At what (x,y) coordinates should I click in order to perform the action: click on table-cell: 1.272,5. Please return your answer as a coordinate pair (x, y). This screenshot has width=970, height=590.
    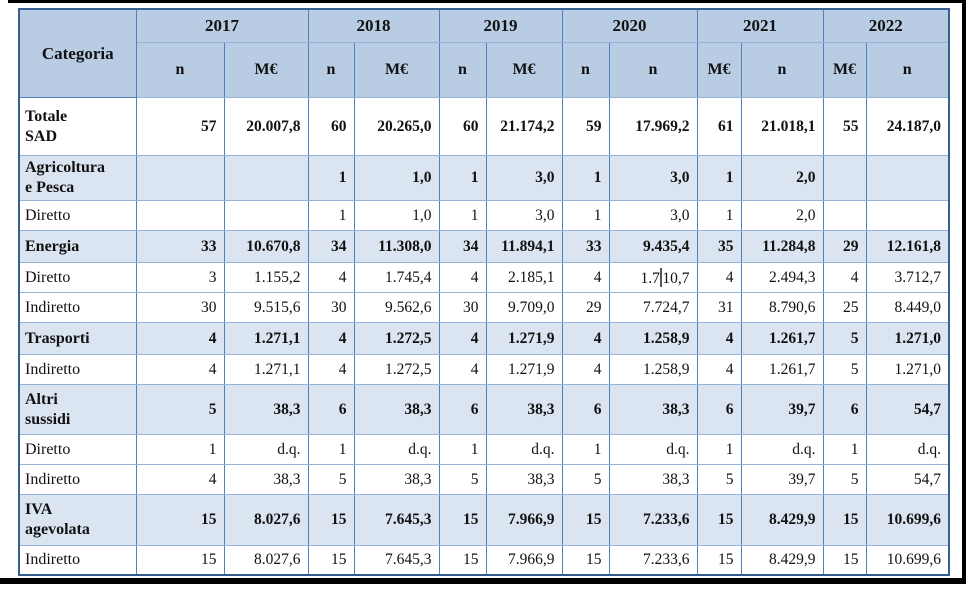
    Looking at the image, I should click on (396, 338).